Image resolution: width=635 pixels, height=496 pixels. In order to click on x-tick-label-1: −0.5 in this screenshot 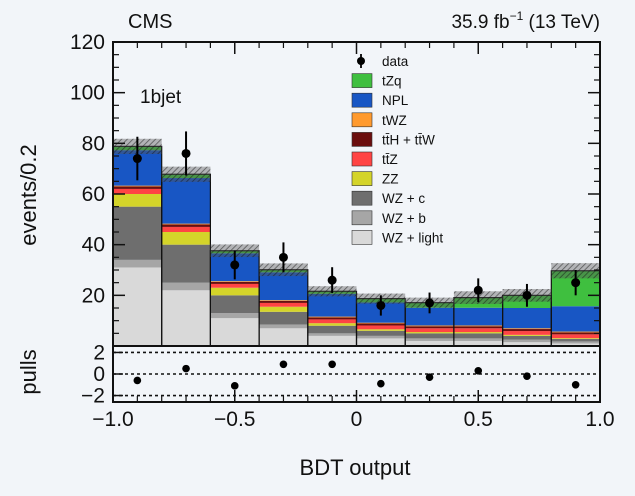, I will do `click(234, 419)`.